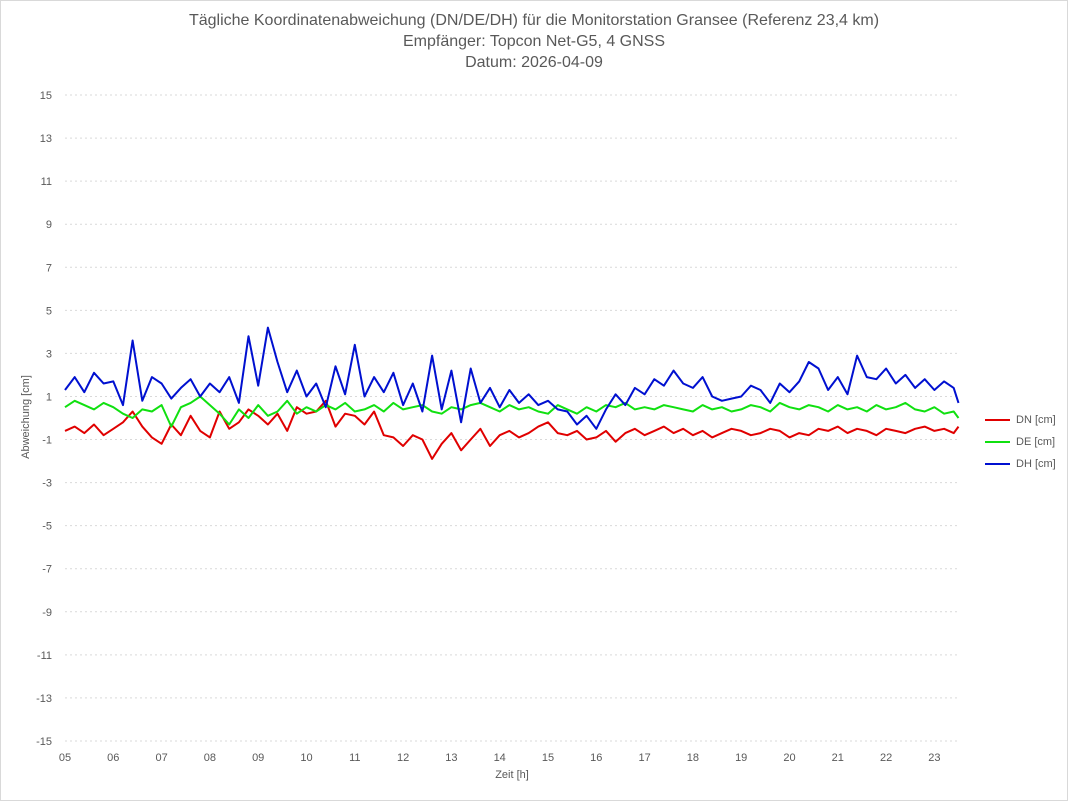 The image size is (1068, 801). Describe the element at coordinates (1036, 442) in the screenshot. I see `legend-label: DE [cm]` at that location.